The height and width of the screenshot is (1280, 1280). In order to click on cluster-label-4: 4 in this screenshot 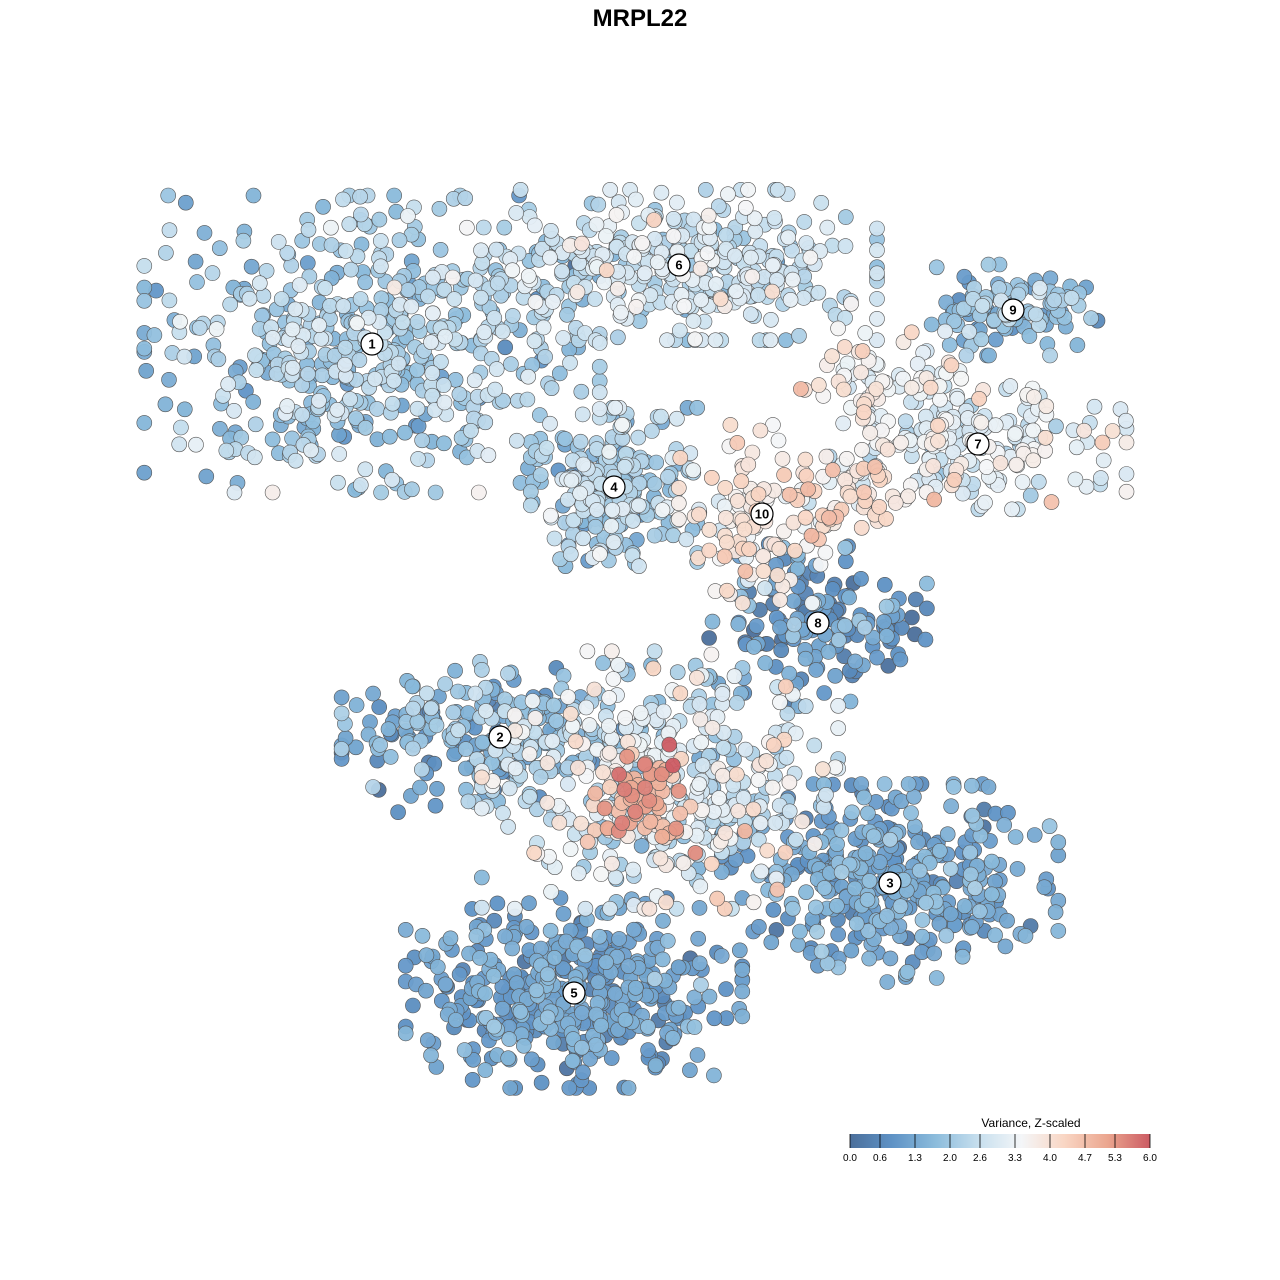, I will do `click(614, 487)`.